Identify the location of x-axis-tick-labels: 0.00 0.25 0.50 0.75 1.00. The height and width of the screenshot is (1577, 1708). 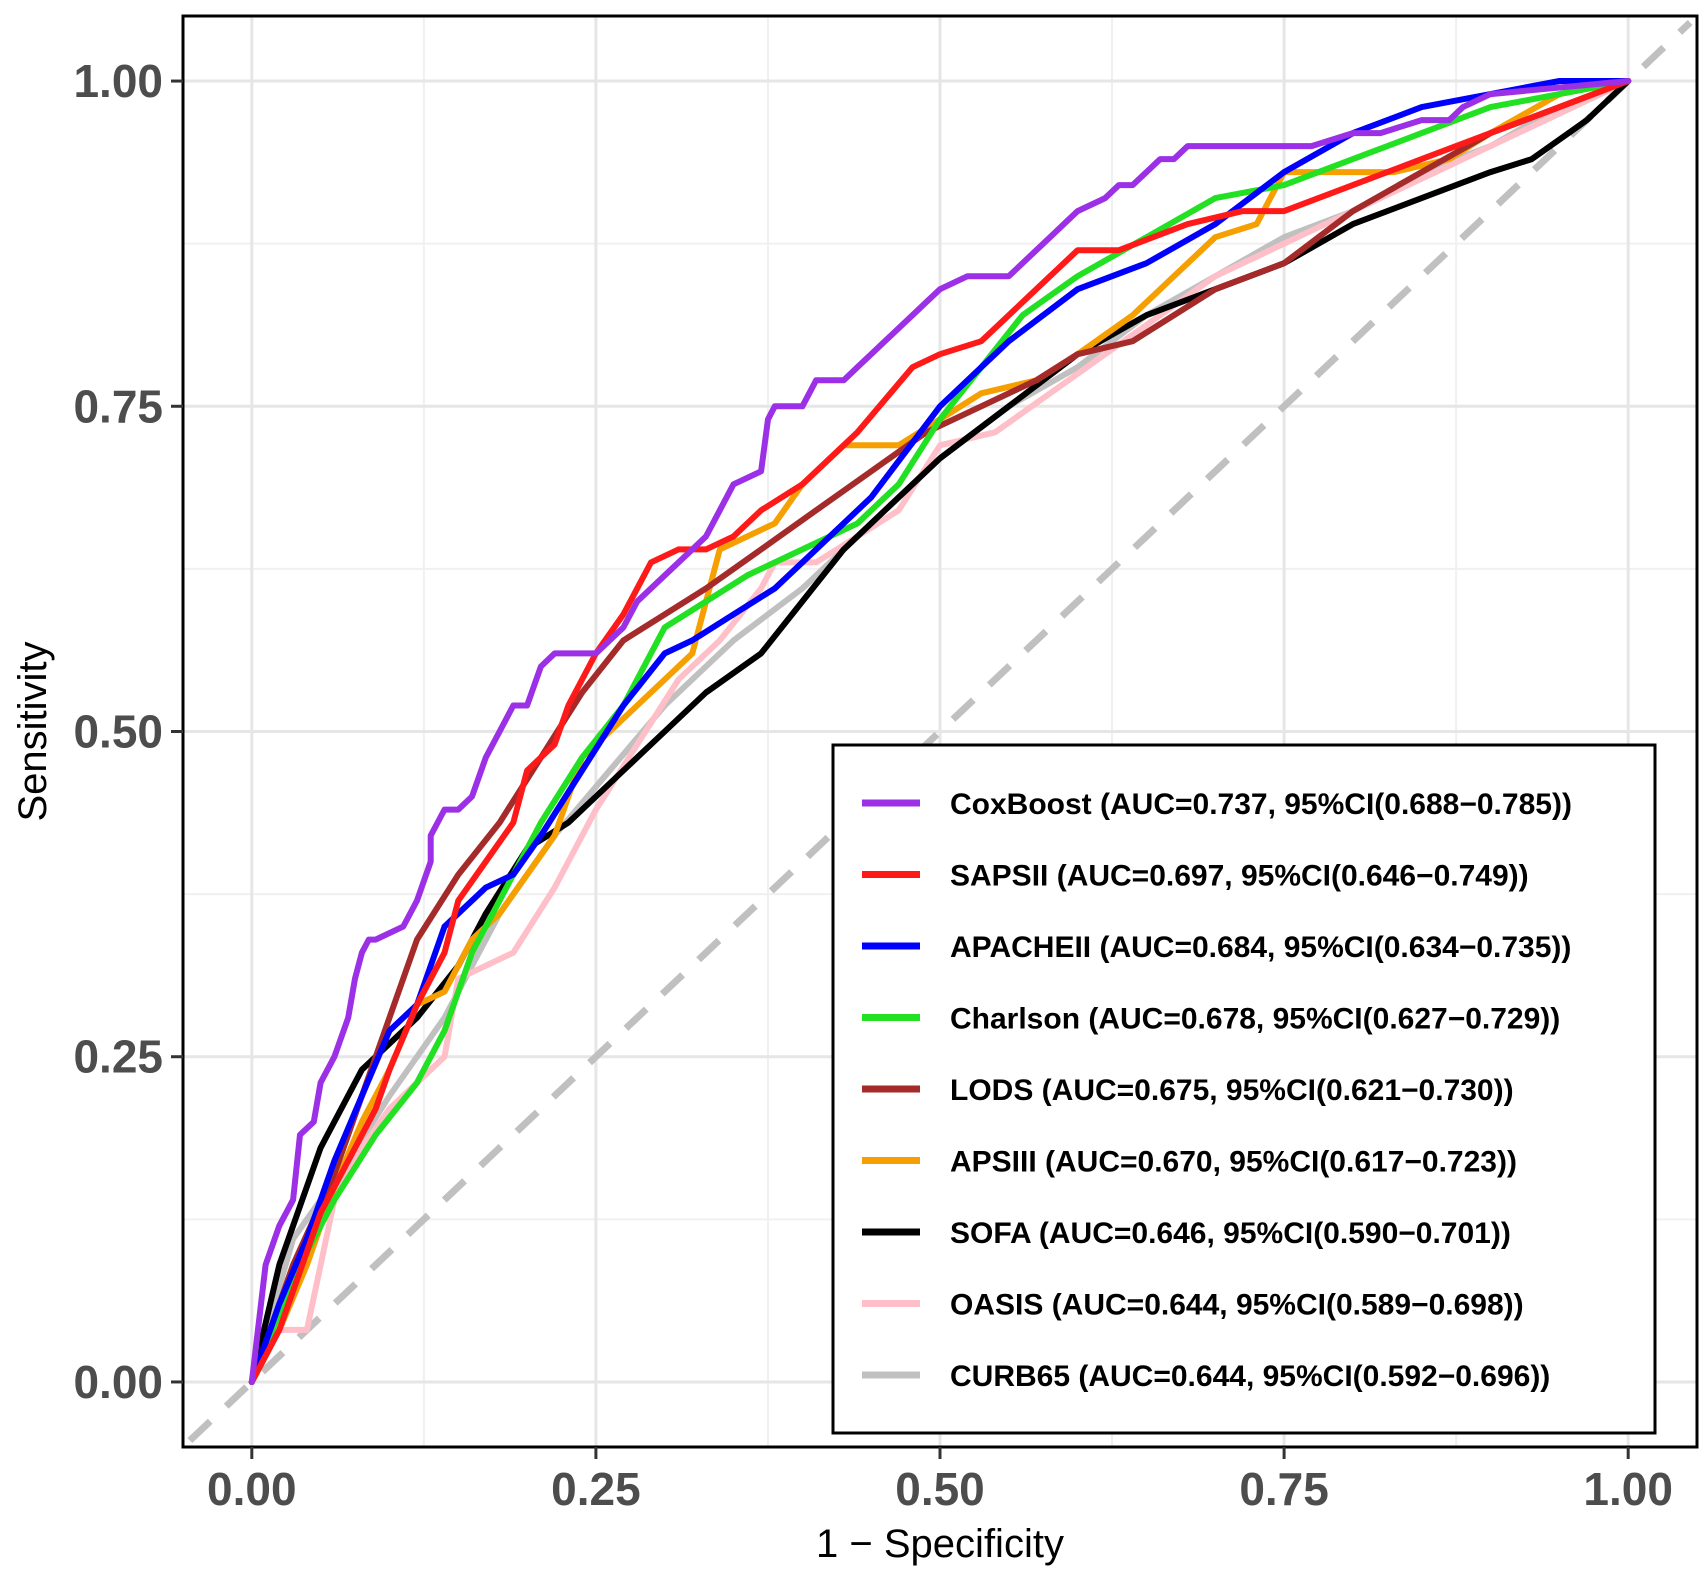
(940, 1489).